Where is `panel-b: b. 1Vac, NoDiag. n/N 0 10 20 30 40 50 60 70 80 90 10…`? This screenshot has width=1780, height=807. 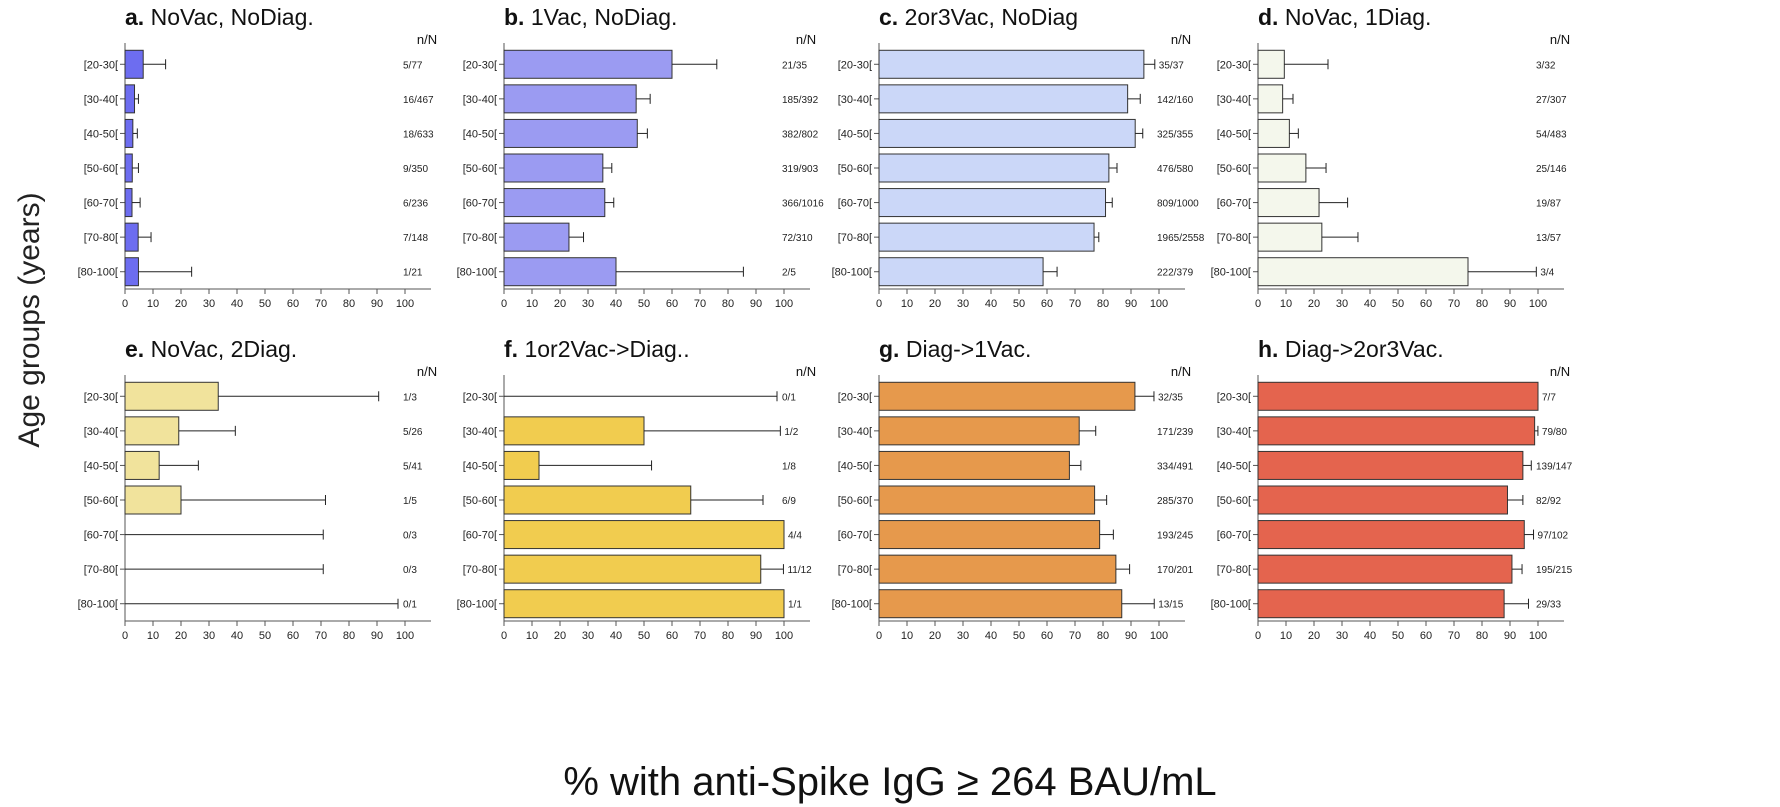
panel-b: b. 1Vac, NoDiag. n/N 0 10 20 30 40 50 60 70 80 90 10… is located at coordinates (641, 157).